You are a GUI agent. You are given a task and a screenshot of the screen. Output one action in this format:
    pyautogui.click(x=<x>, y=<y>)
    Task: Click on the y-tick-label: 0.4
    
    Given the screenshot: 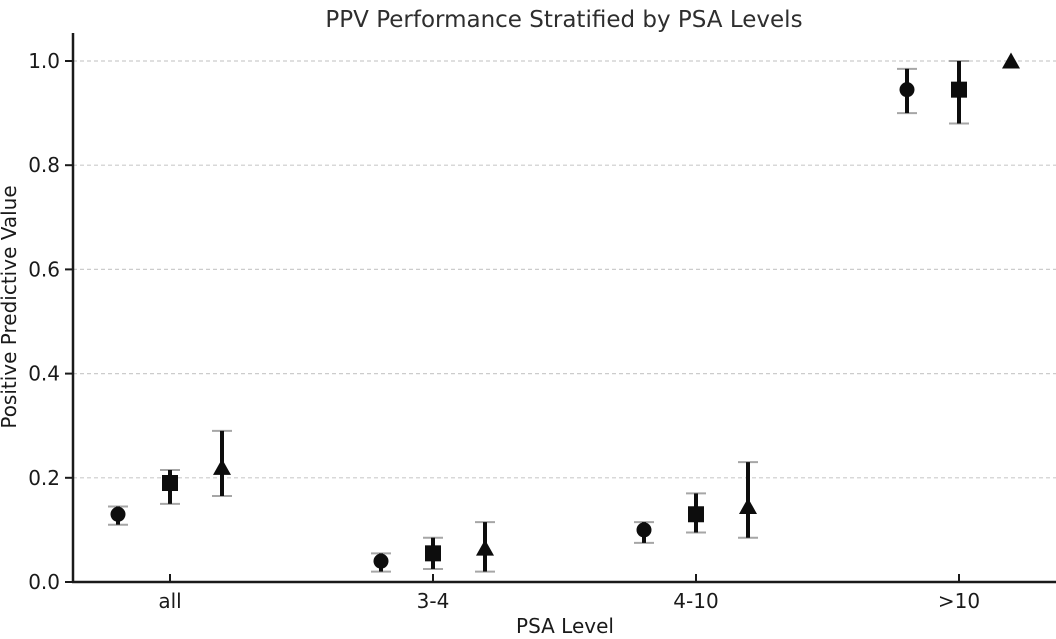 What is the action you would take?
    pyautogui.click(x=44, y=374)
    